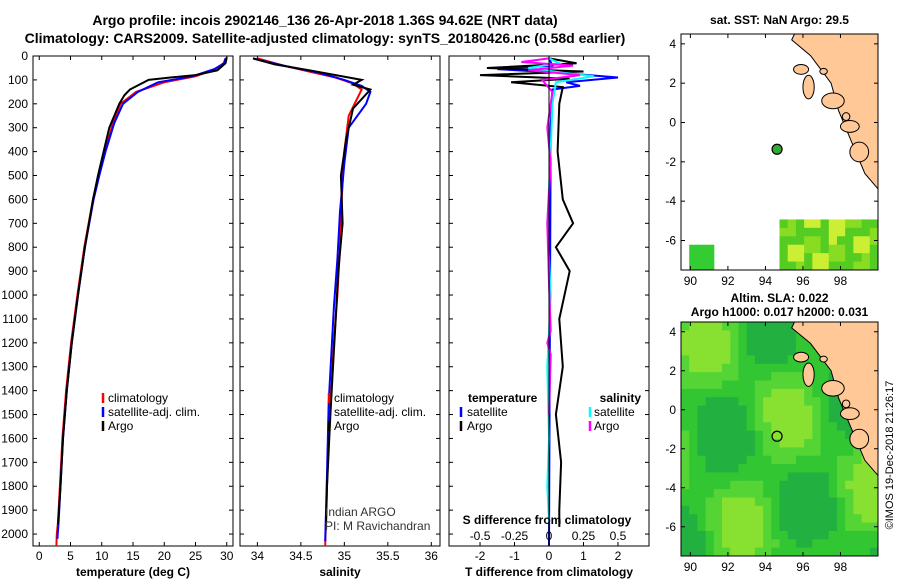  What do you see at coordinates (39, 556) in the screenshot?
I see `x-tick-label: 0` at bounding box center [39, 556].